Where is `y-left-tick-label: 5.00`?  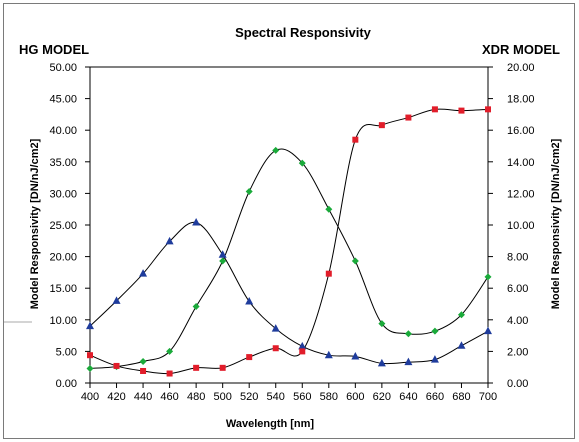 y-left-tick-label: 5.00 is located at coordinates (66, 352).